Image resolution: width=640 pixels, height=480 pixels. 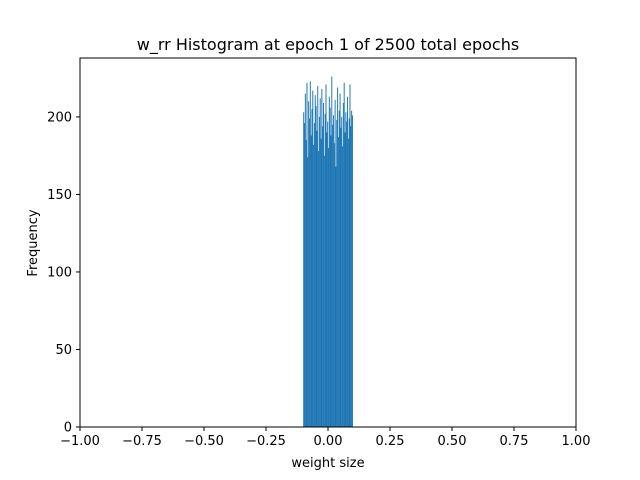 What do you see at coordinates (59, 117) in the screenshot?
I see `y-tick-label: 200` at bounding box center [59, 117].